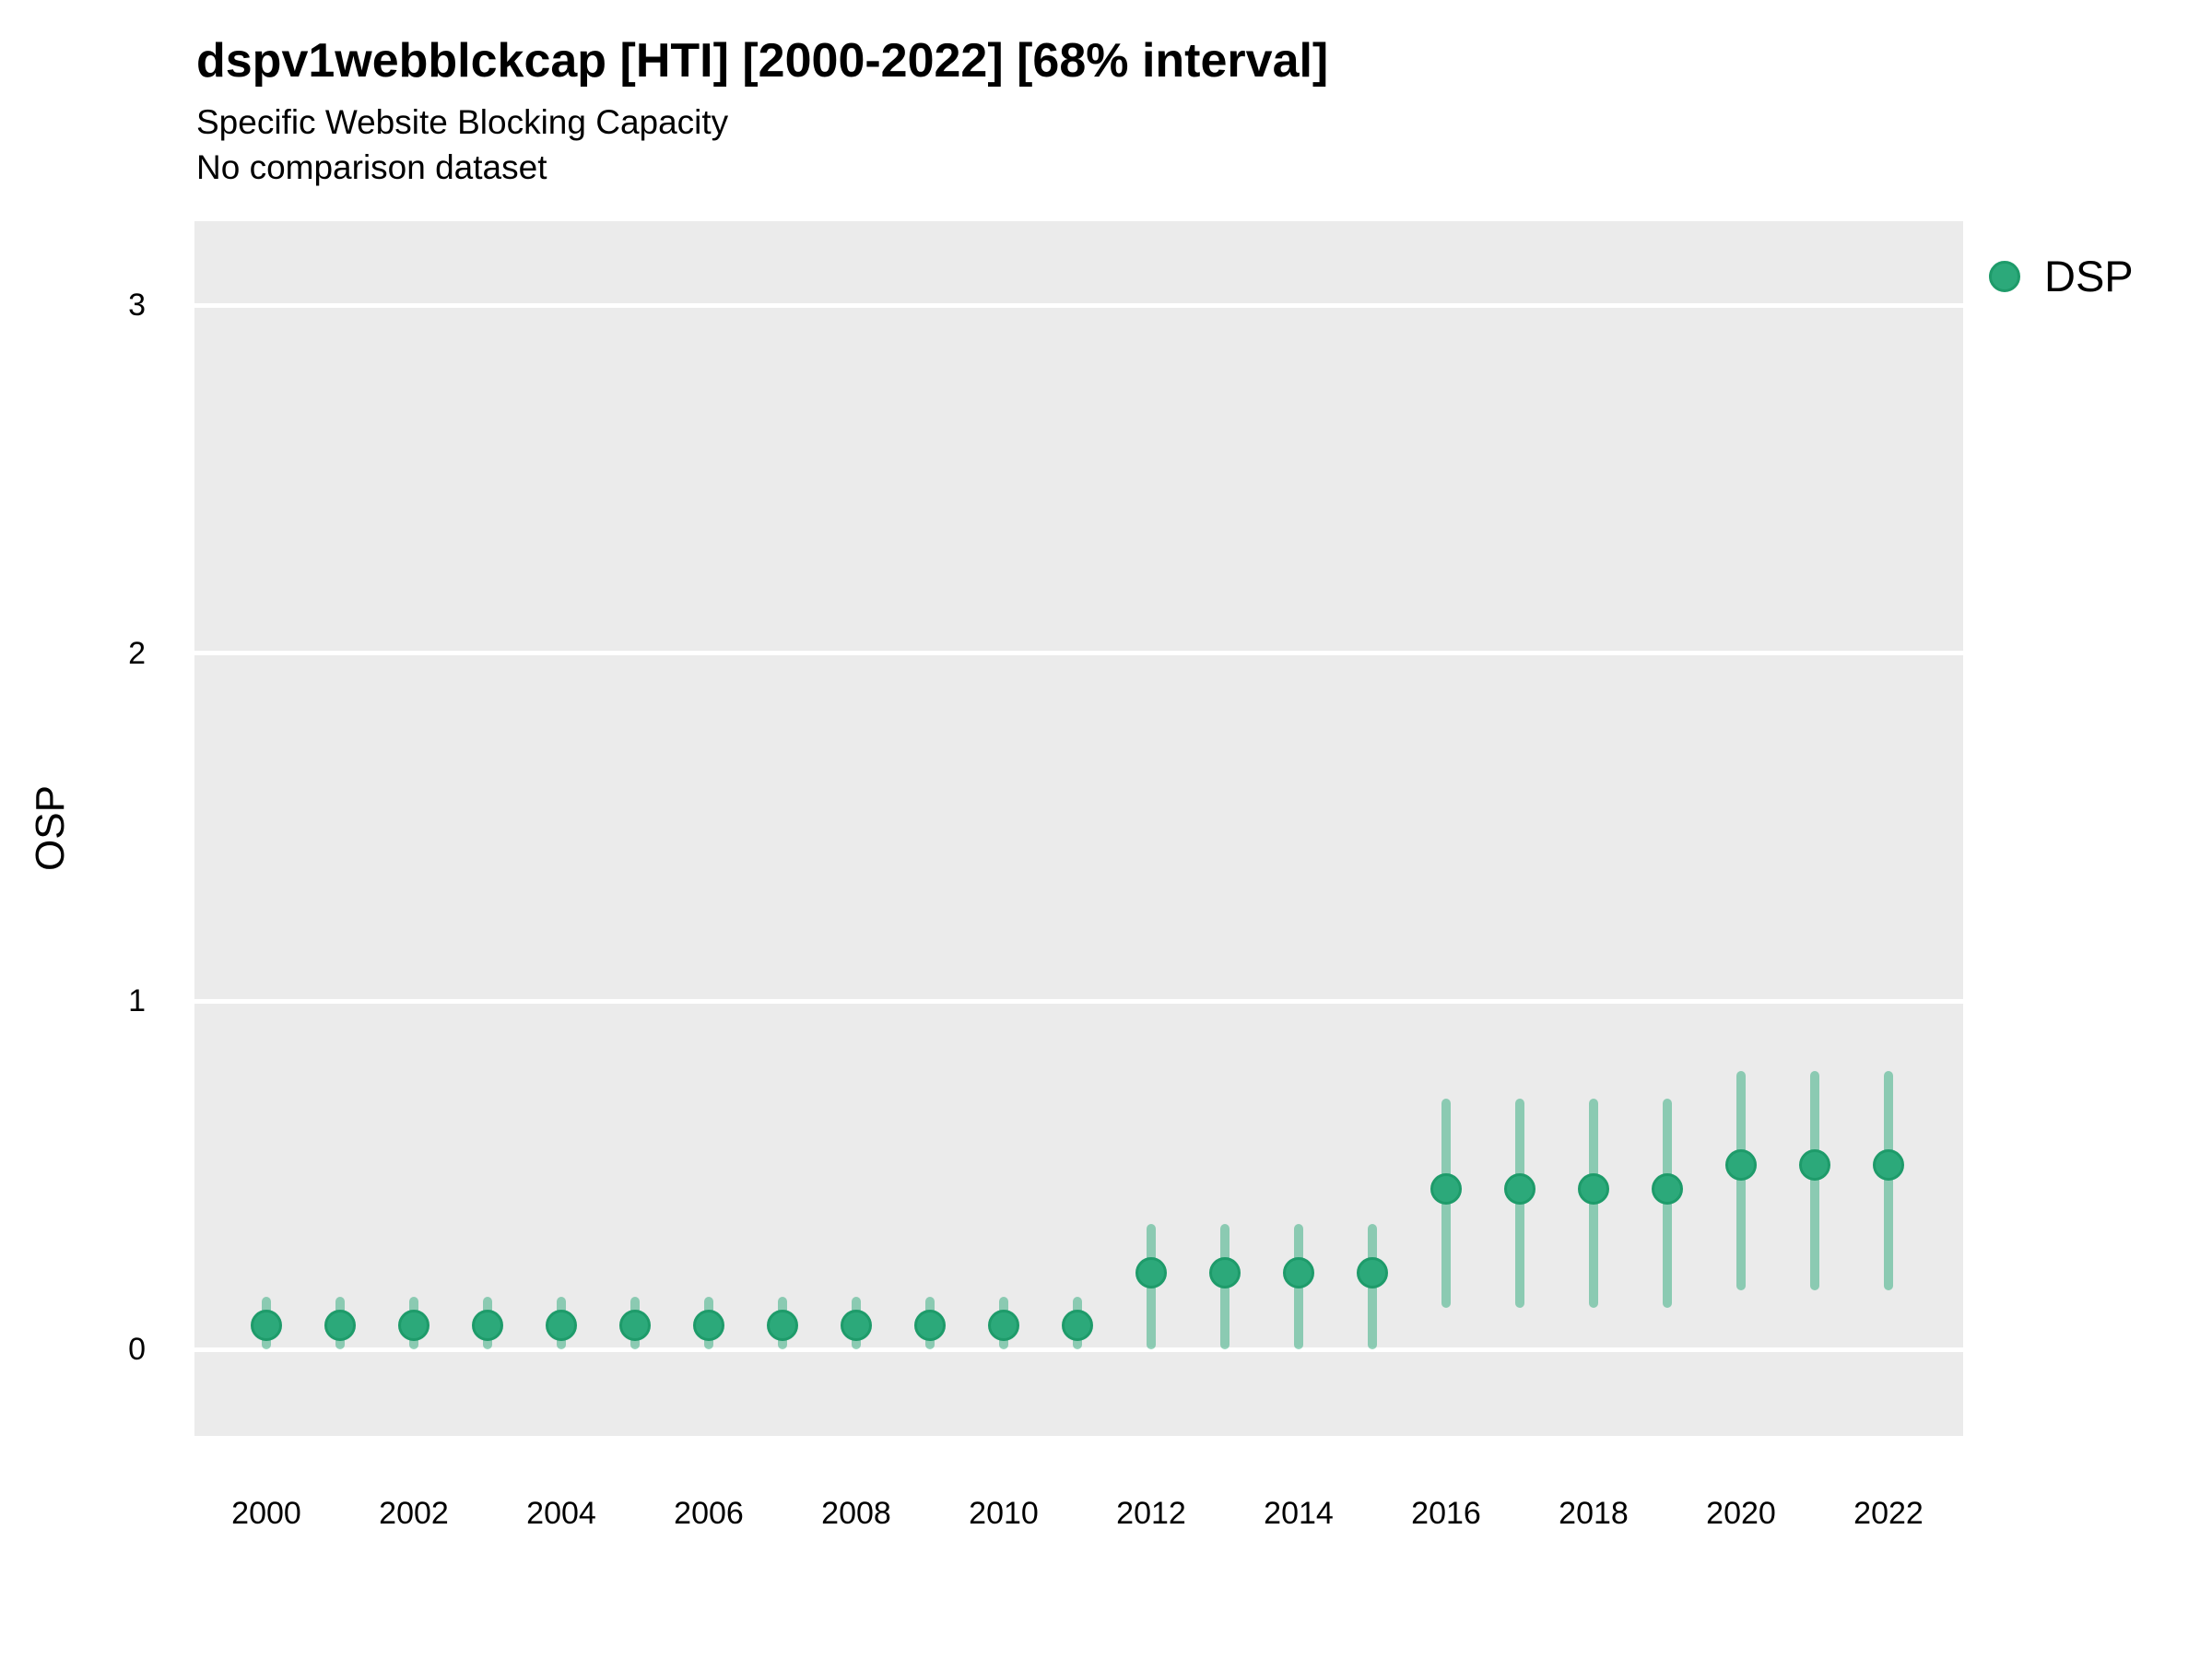 This screenshot has width=2212, height=1659. Describe the element at coordinates (1151, 1513) in the screenshot. I see `x-tick-label: 2012` at that location.